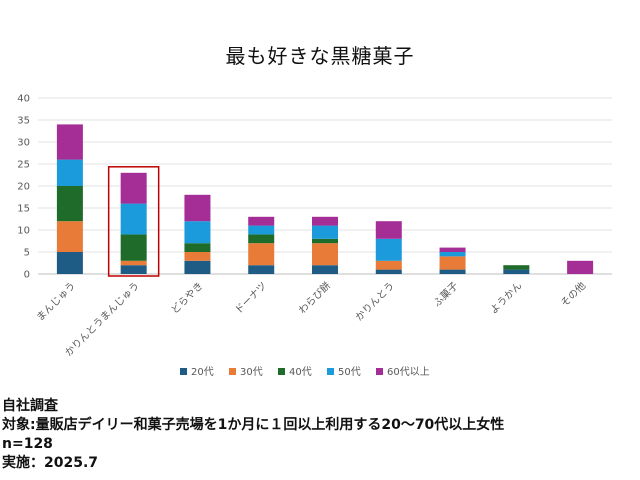  What do you see at coordinates (300, 372) in the screenshot?
I see `legend-label: 40代` at bounding box center [300, 372].